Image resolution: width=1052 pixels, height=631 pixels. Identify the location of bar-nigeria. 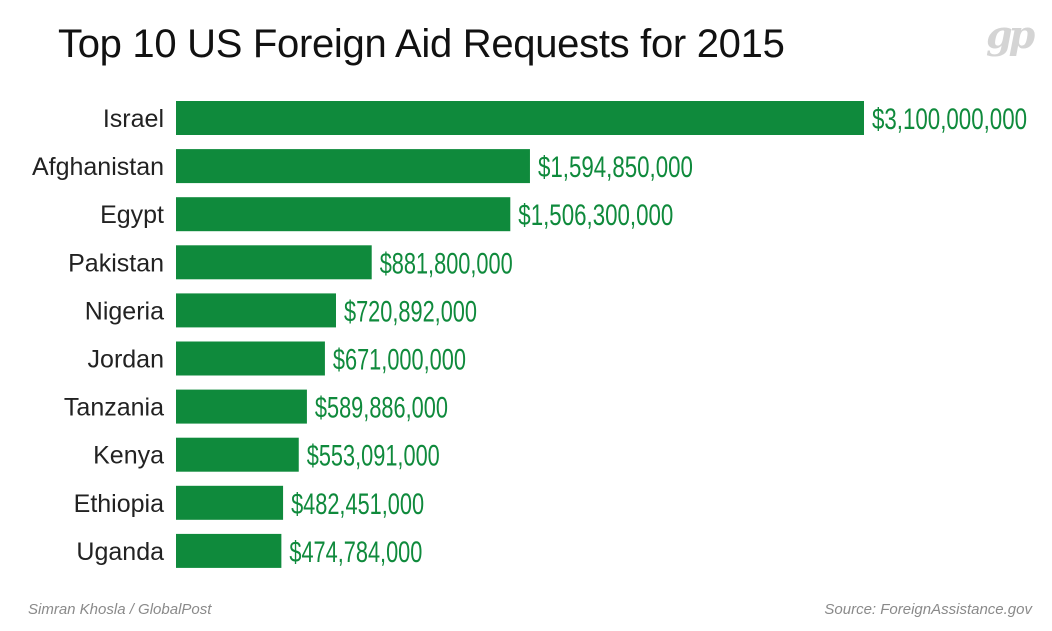
(256, 310).